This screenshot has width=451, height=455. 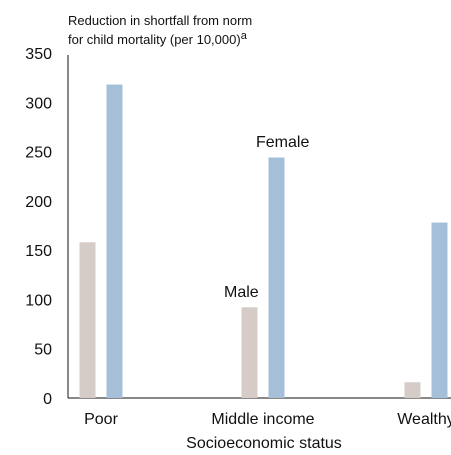 What do you see at coordinates (282, 142) in the screenshot?
I see `female-annotation: Female` at bounding box center [282, 142].